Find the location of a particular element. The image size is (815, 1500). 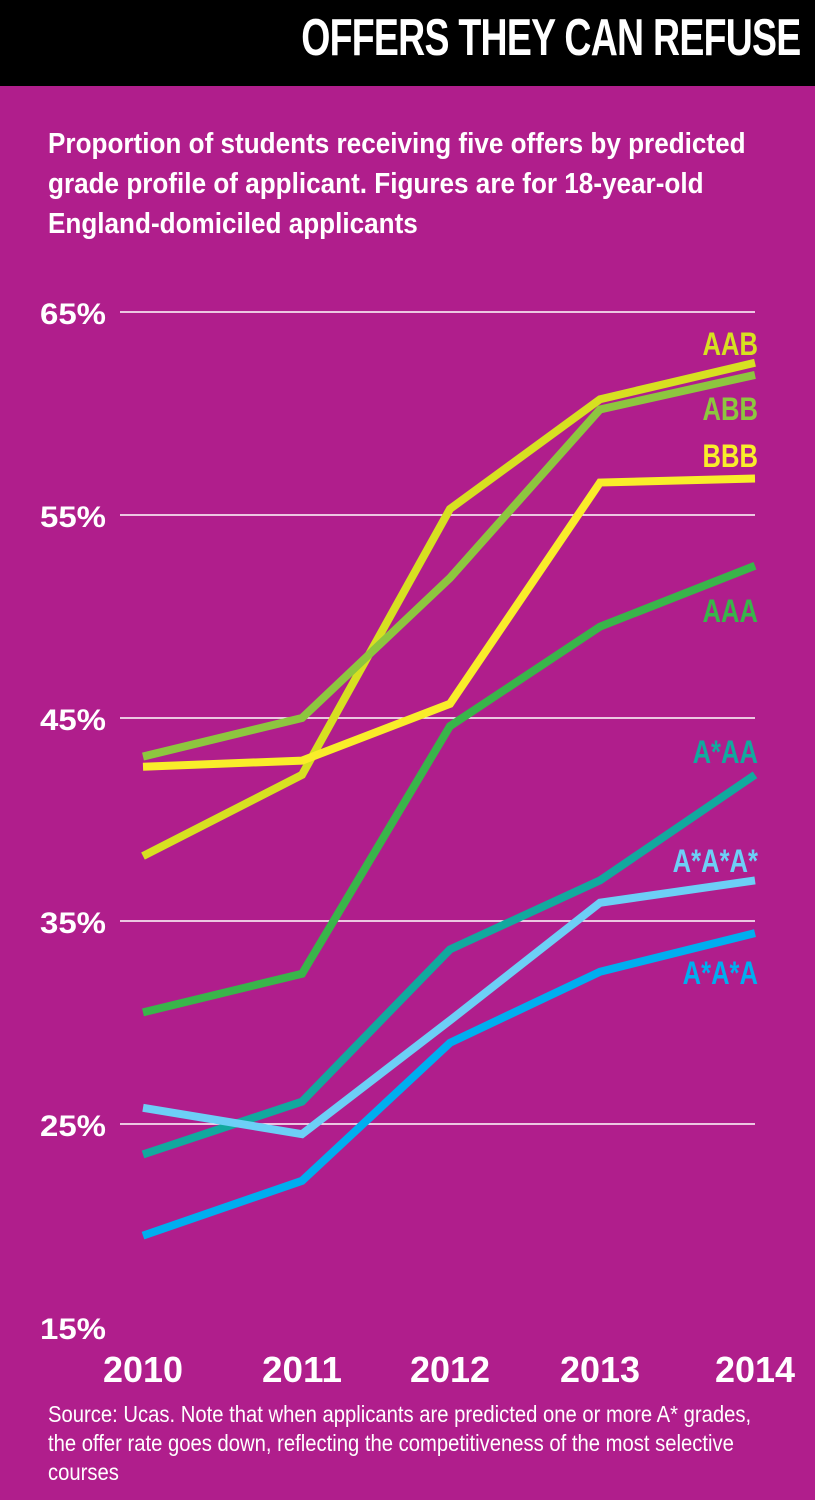

series-line-astarastarastar is located at coordinates (449, 1007).